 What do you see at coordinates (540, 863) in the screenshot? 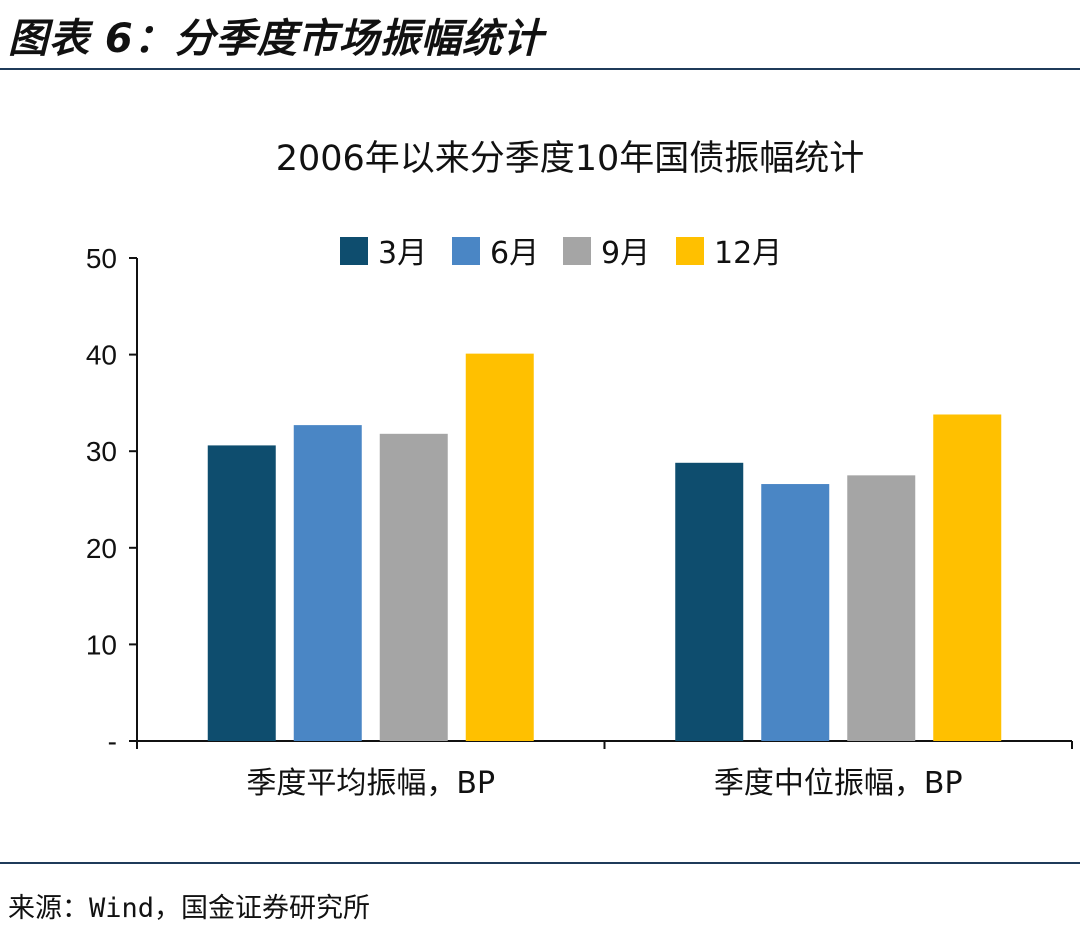
I see `bottom-divider` at bounding box center [540, 863].